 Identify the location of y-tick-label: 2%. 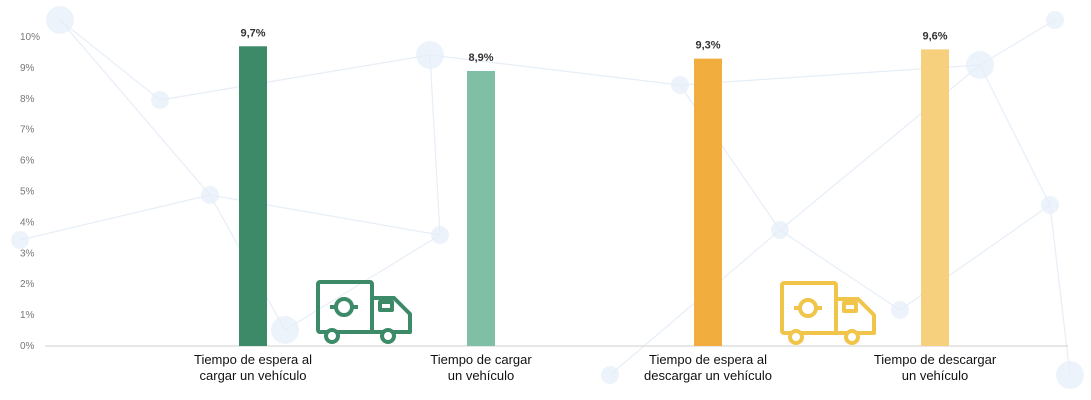
(27, 284).